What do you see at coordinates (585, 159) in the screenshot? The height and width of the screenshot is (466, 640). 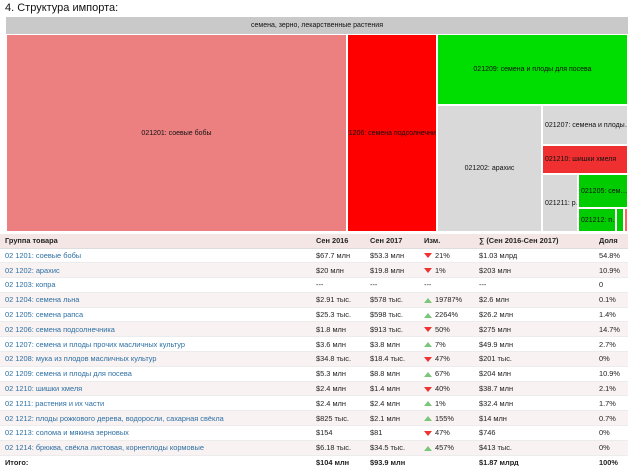 I see `treemap-cell-hops: 021210: шишки хмеля` at bounding box center [585, 159].